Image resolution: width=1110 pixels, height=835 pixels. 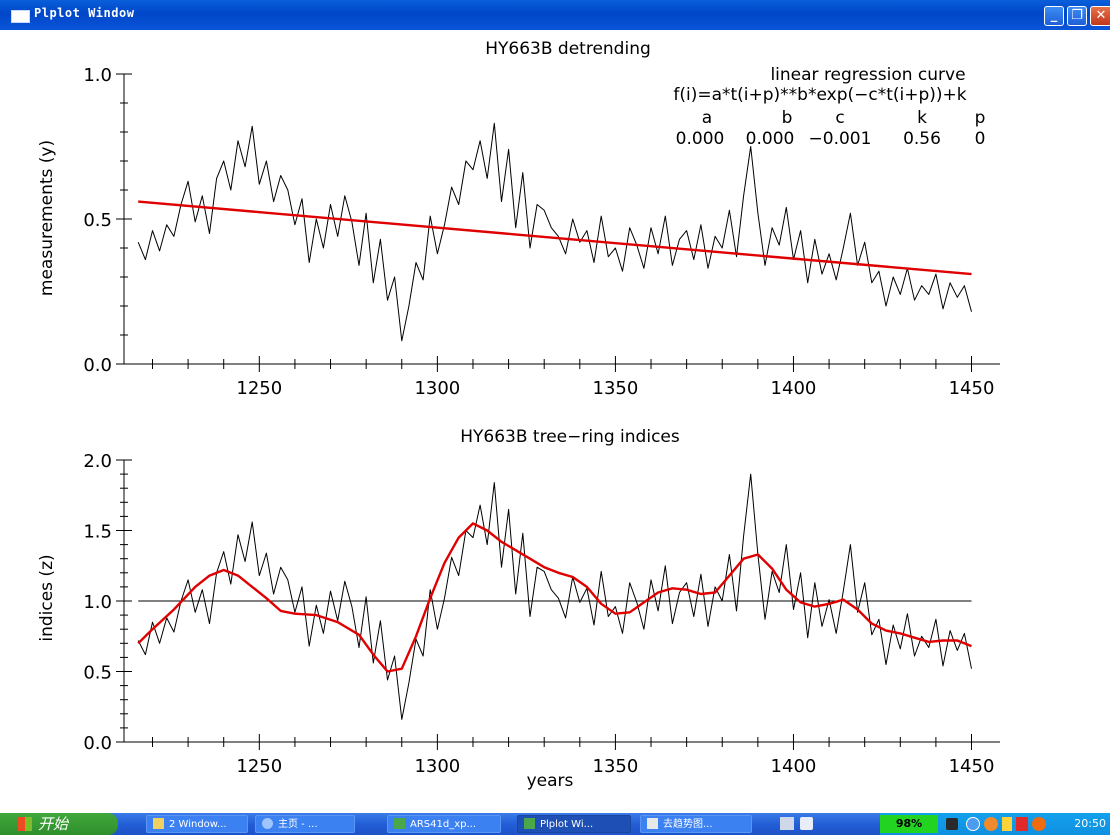 I want to click on messenger-icon, so click(x=991, y=824).